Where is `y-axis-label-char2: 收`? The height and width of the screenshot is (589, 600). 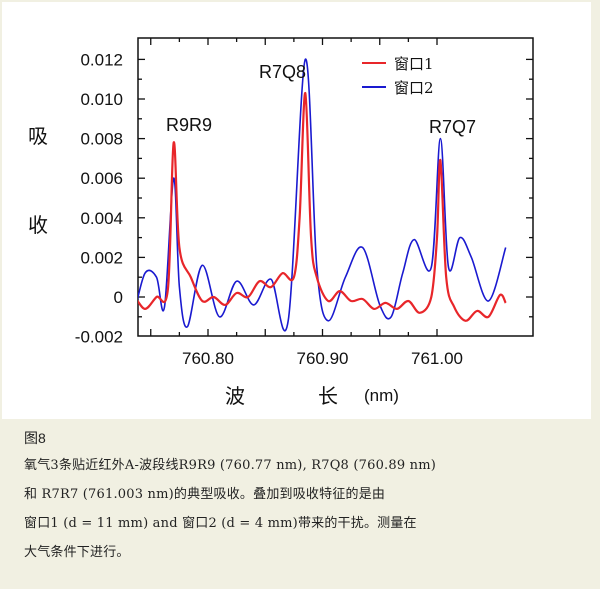
y-axis-label-char2: 收 is located at coordinates (38, 225).